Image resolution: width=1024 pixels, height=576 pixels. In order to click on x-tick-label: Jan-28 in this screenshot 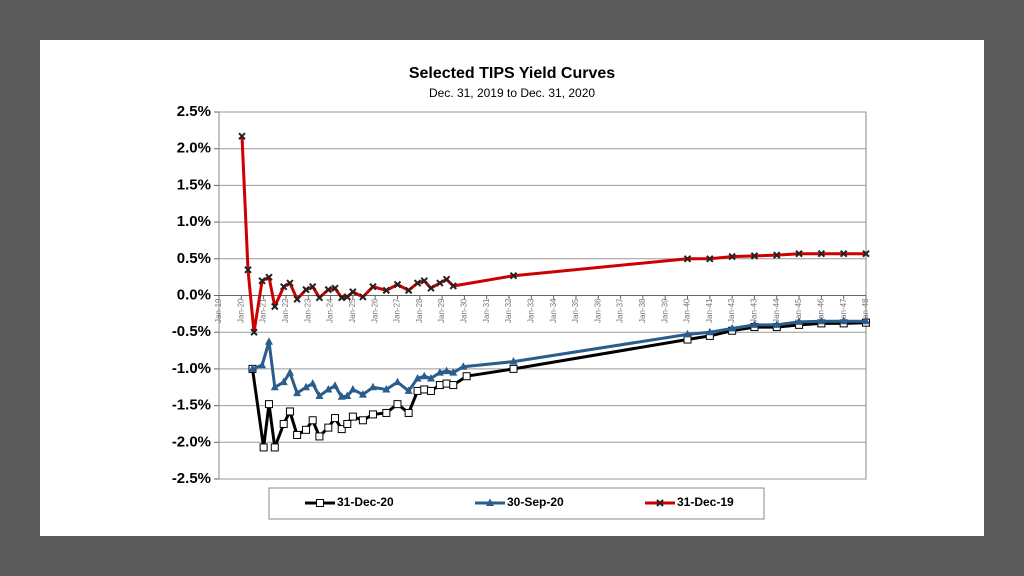, I will do `click(419, 310)`.